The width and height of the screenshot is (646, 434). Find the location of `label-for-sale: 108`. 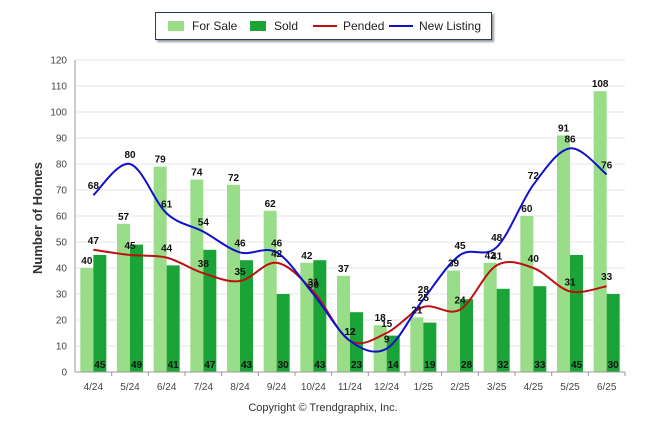

label-for-sale: 108 is located at coordinates (600, 84).